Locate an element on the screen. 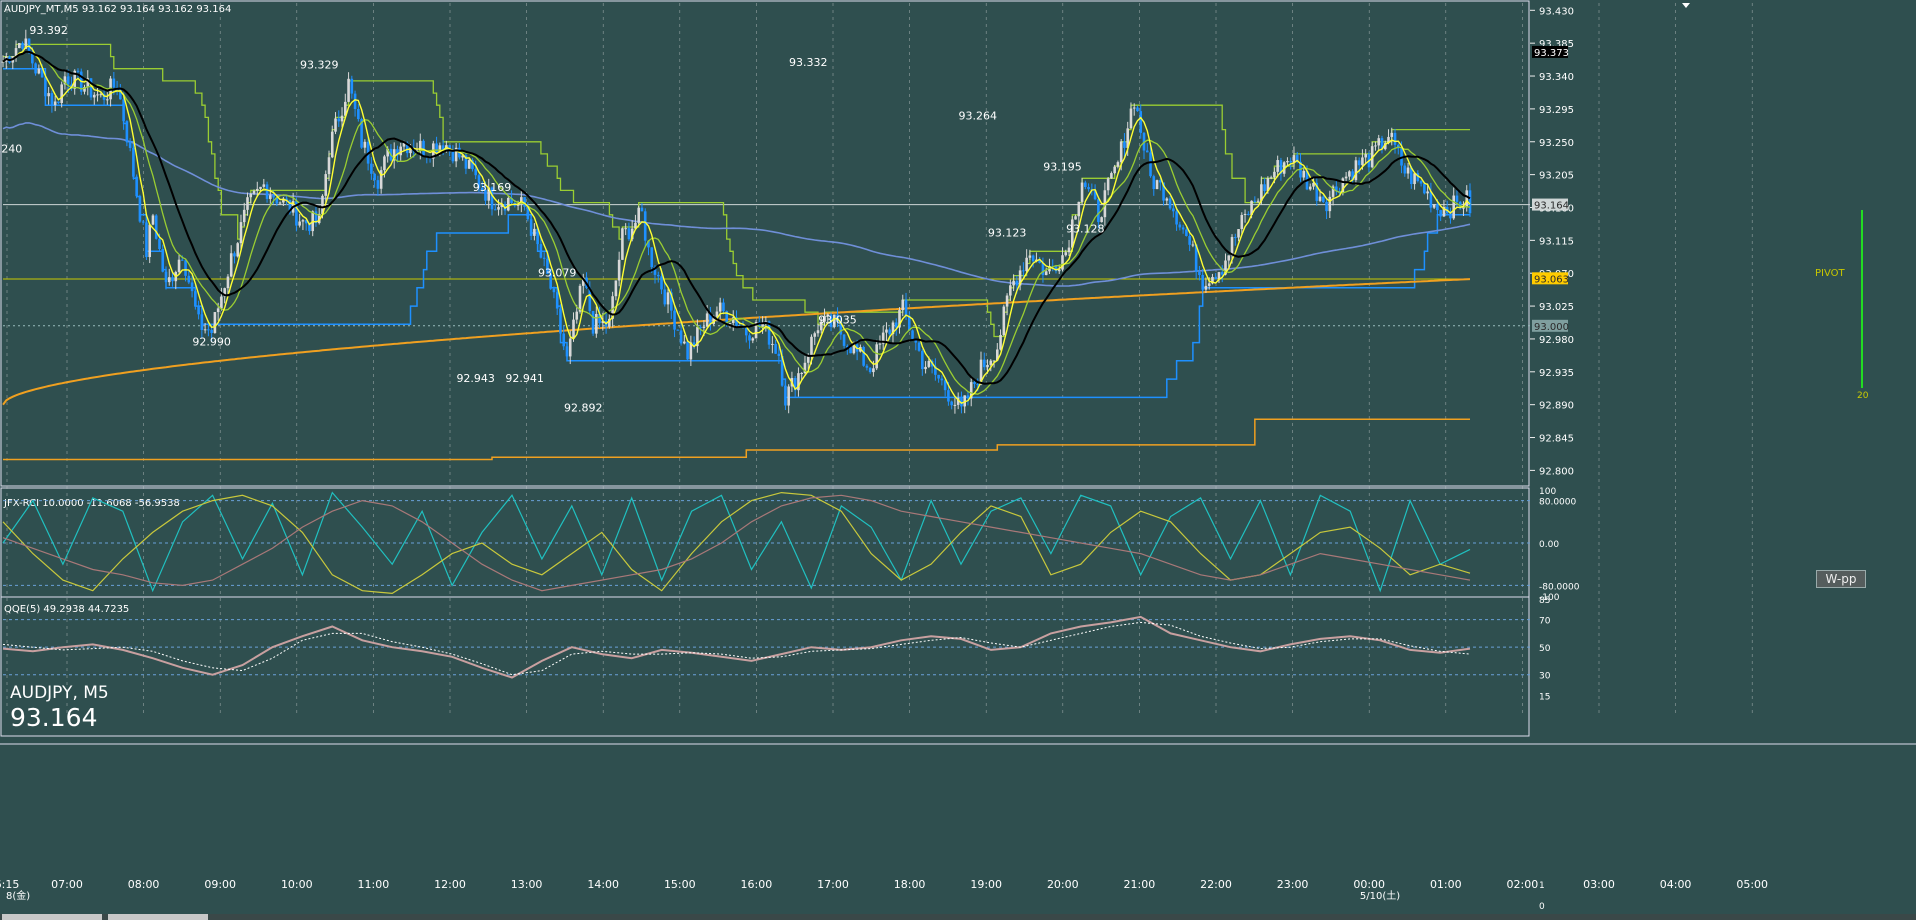 The width and height of the screenshot is (1916, 920). x-tick-label: 12:00 is located at coordinates (450, 884).